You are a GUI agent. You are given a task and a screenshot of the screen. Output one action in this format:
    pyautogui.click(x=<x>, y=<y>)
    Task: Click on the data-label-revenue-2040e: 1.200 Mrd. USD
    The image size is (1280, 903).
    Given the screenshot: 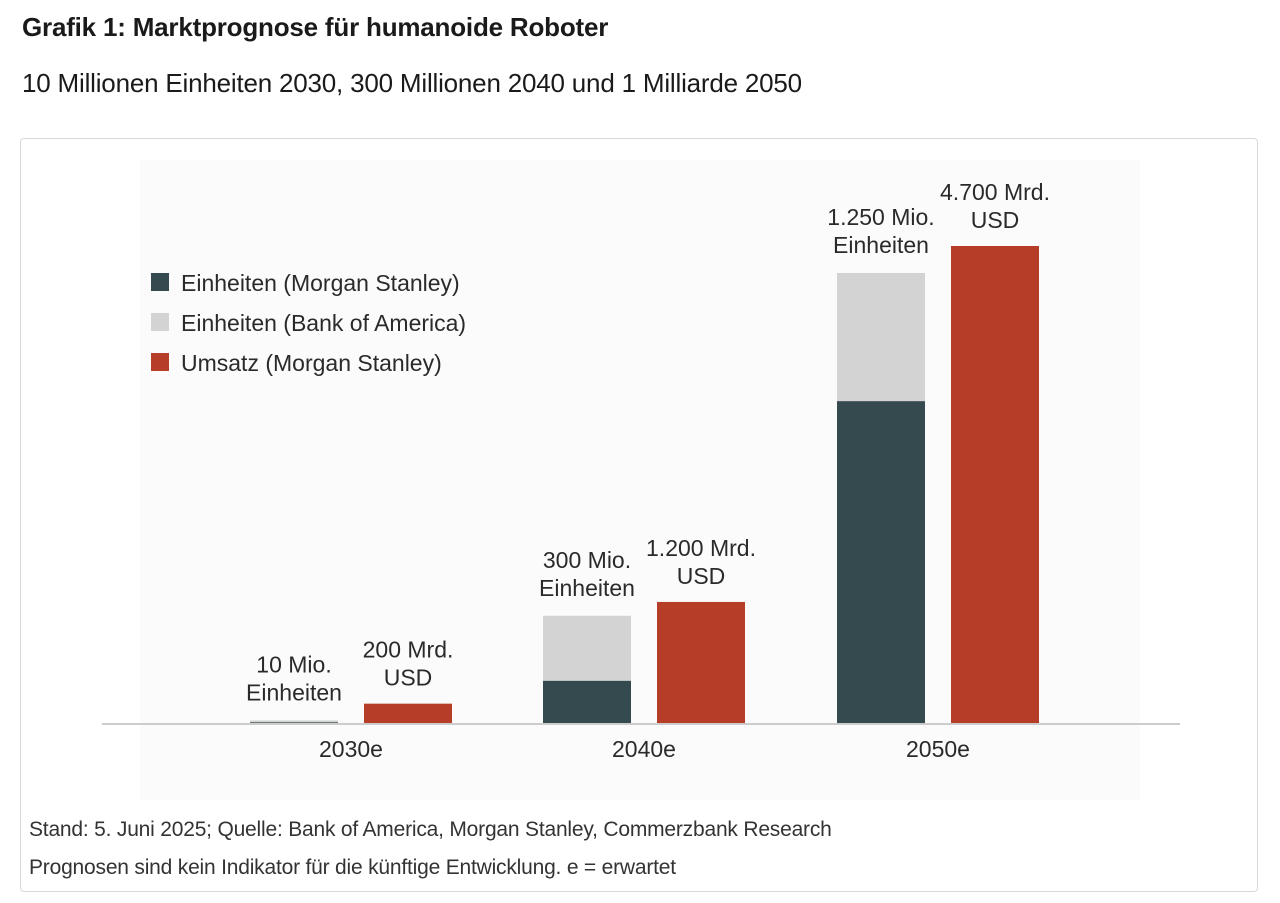 What is the action you would take?
    pyautogui.click(x=701, y=562)
    